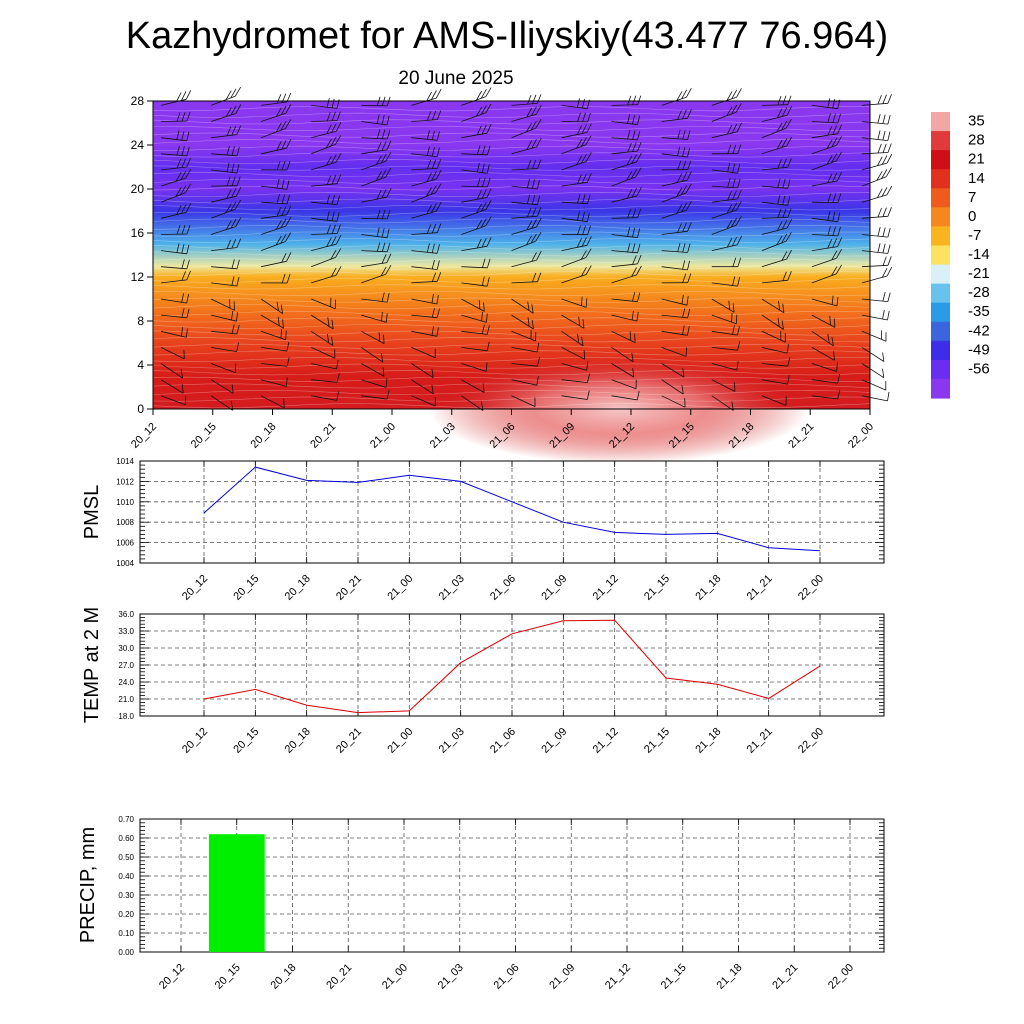  Describe the element at coordinates (172, 977) in the screenshot. I see `x-tick-label: 20_12` at that location.